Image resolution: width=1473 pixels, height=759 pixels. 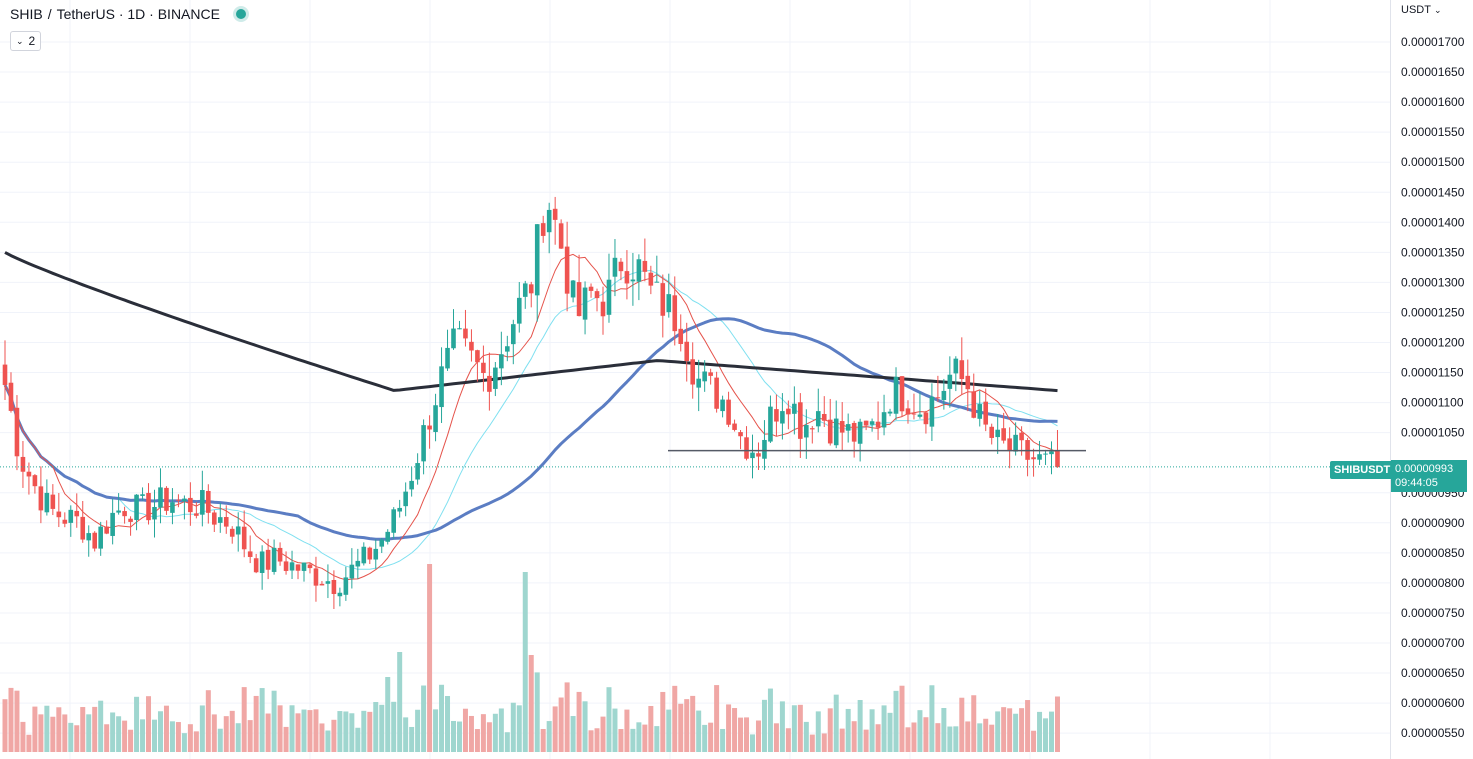 I want to click on symbol-name: SHIB, so click(x=26, y=14).